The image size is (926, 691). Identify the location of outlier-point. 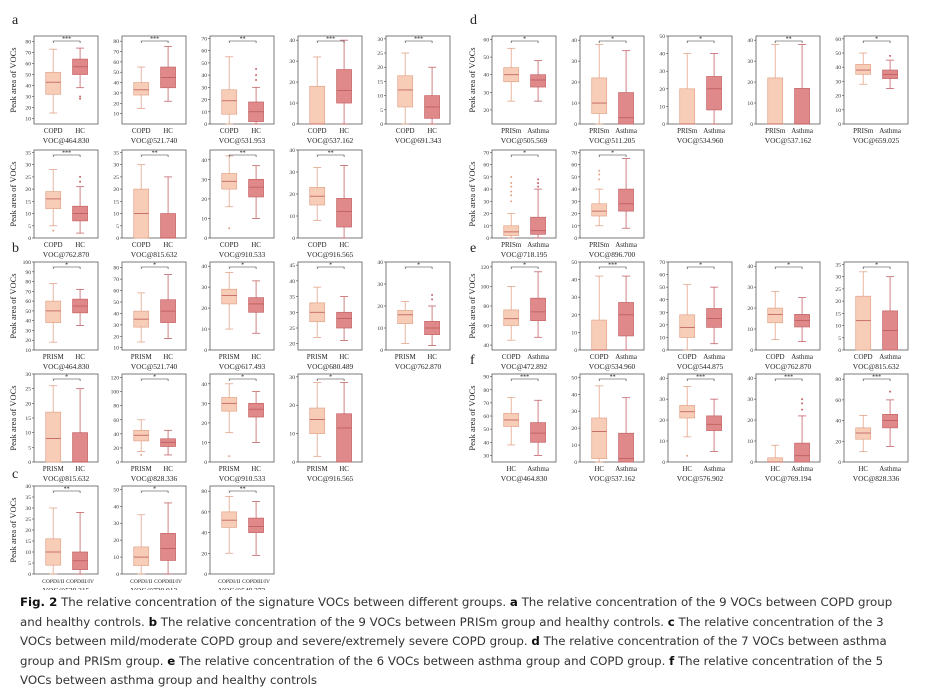
(802, 409).